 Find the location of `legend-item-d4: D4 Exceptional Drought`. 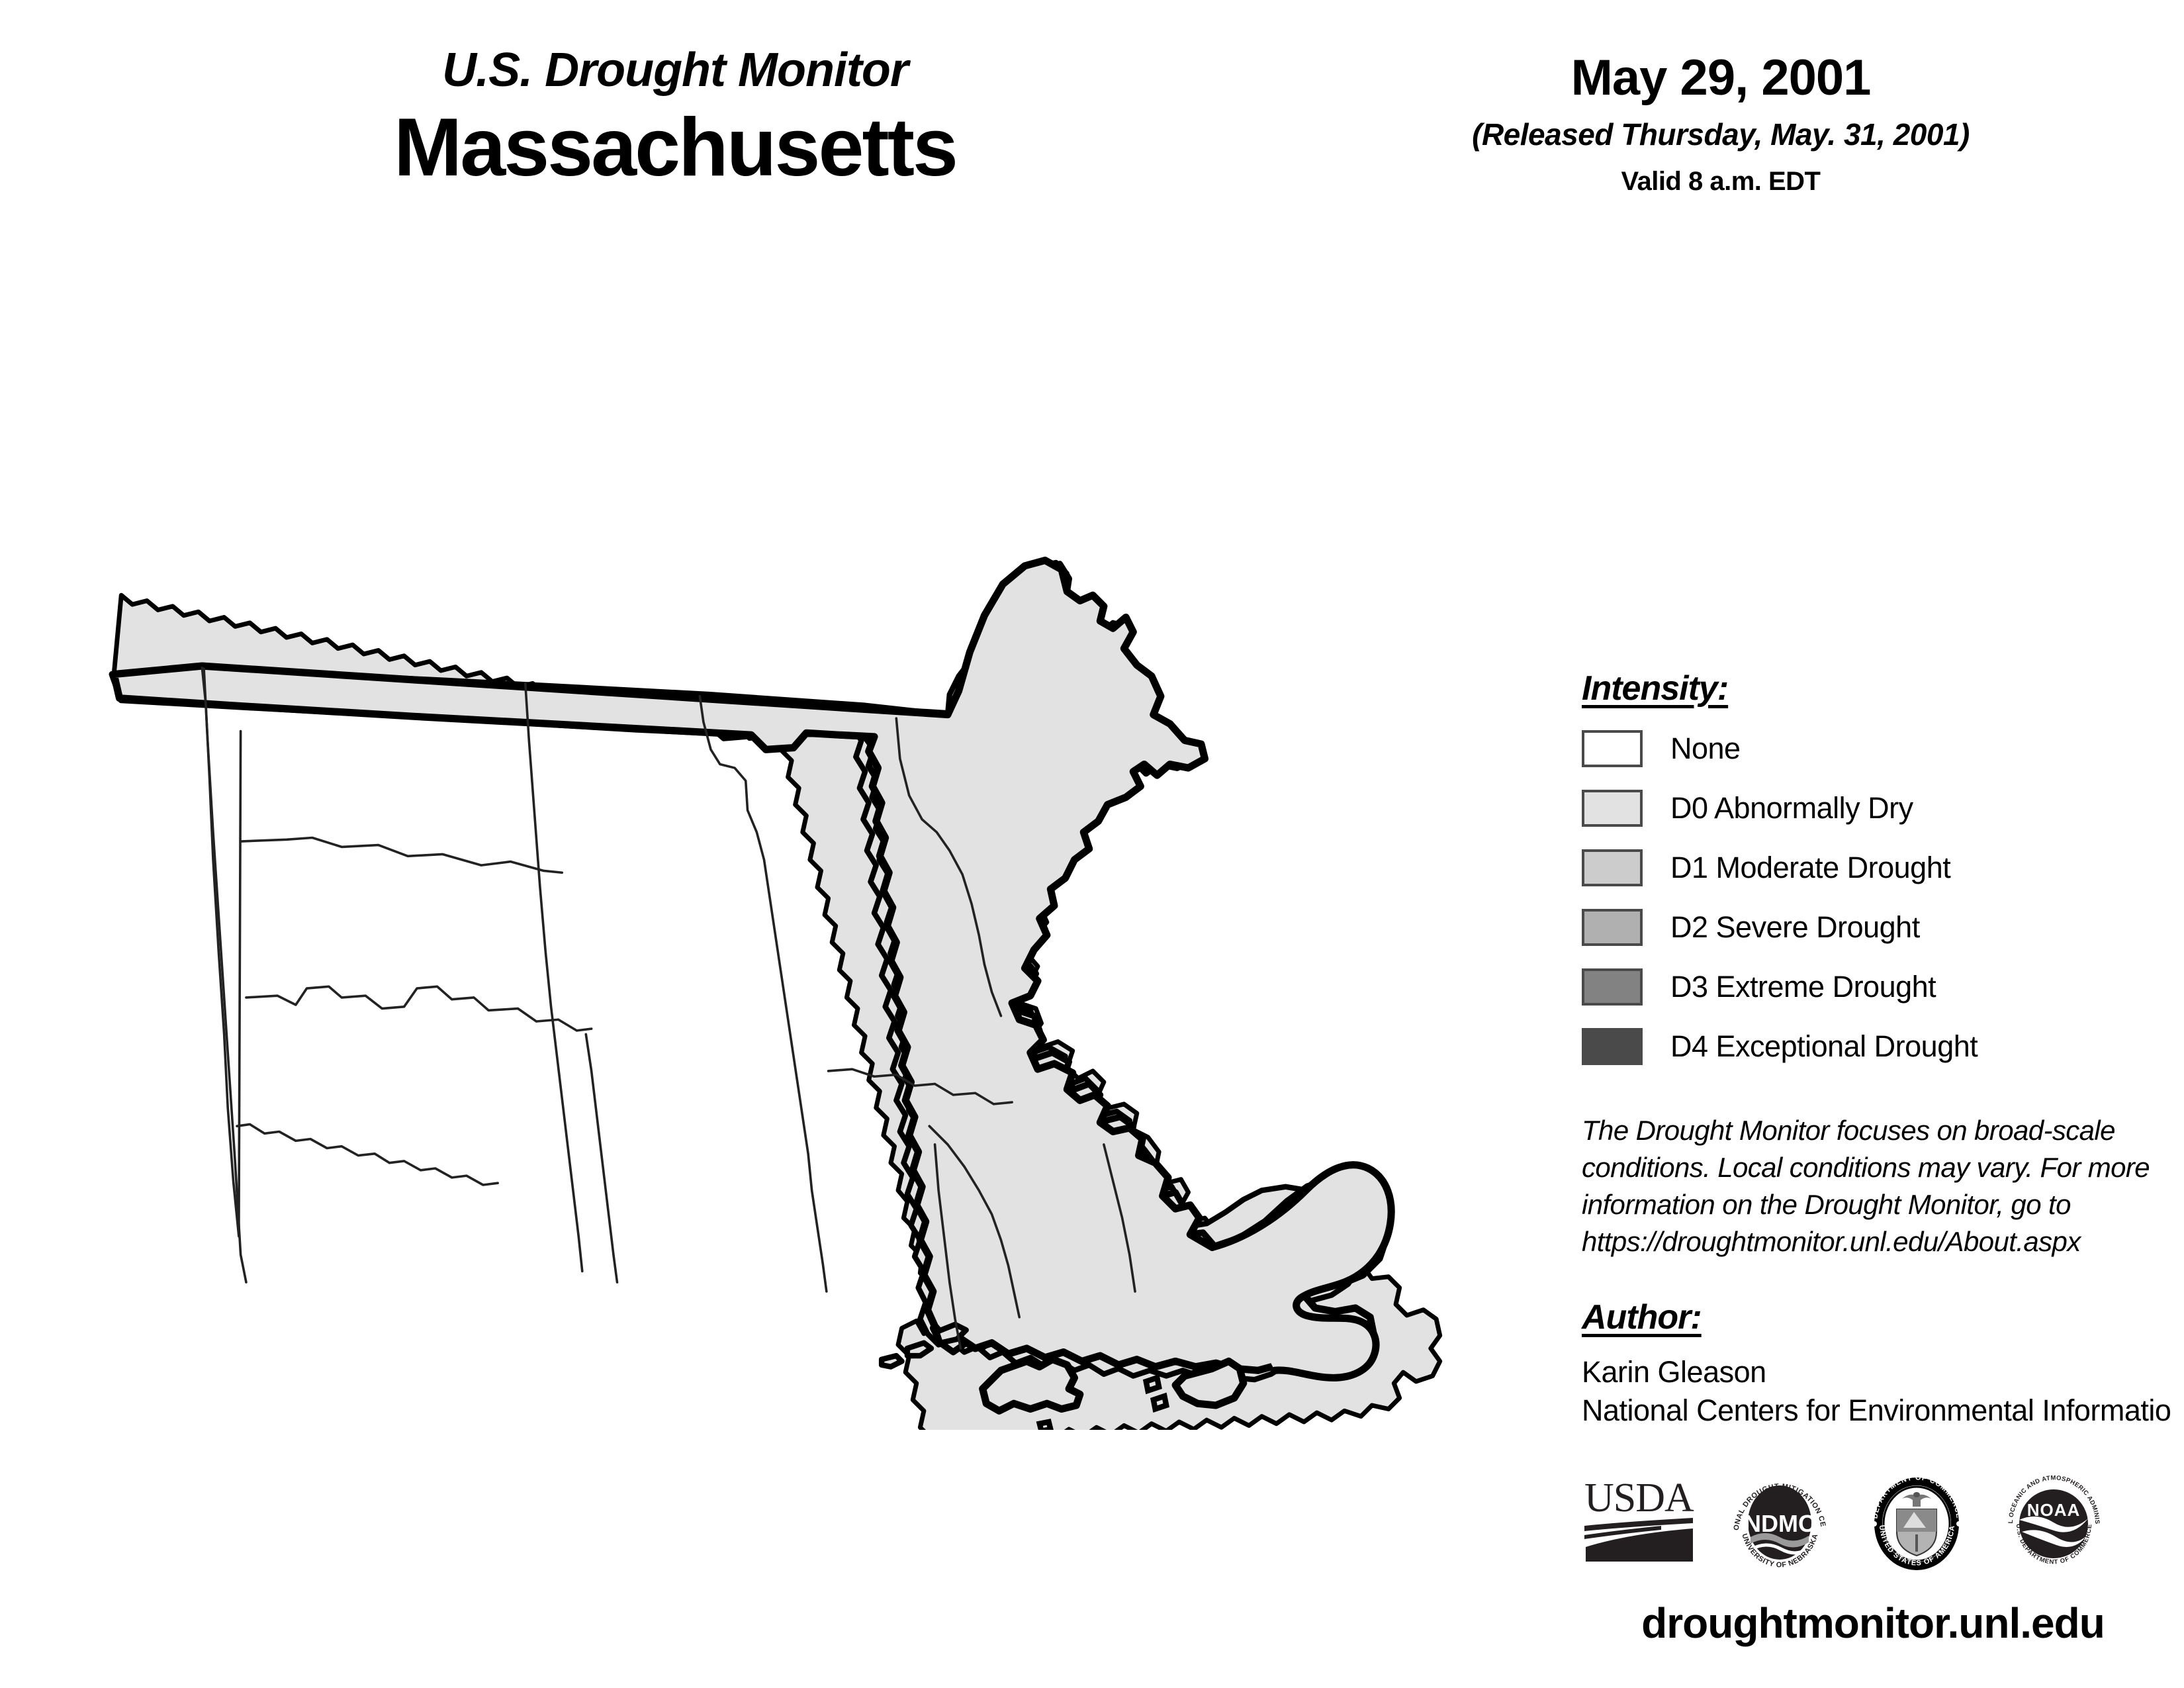

legend-item-d4: D4 Exceptional Drought is located at coordinates (1880, 1046).